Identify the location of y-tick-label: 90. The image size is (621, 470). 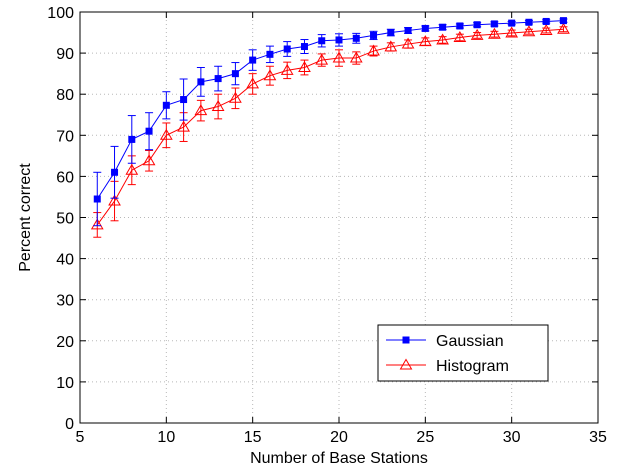
(65, 54).